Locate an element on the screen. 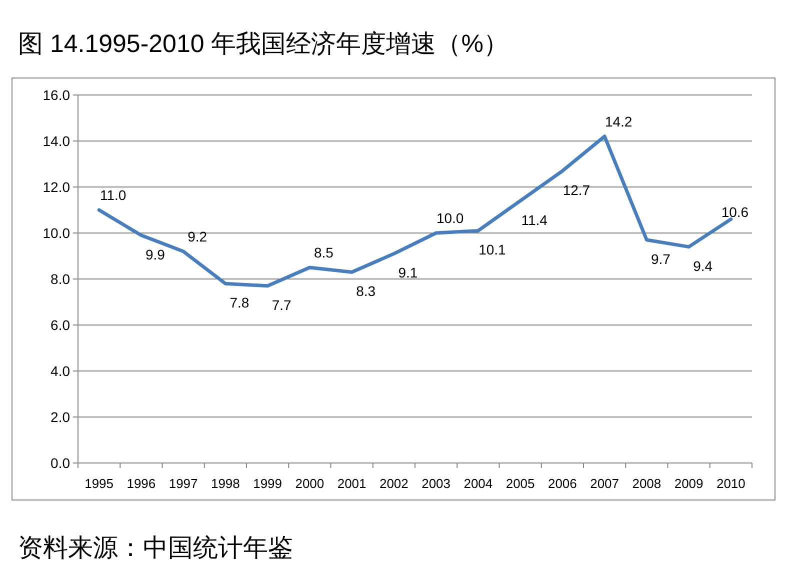 This screenshot has width=801, height=574. x-tick-label: 2003 is located at coordinates (436, 483).